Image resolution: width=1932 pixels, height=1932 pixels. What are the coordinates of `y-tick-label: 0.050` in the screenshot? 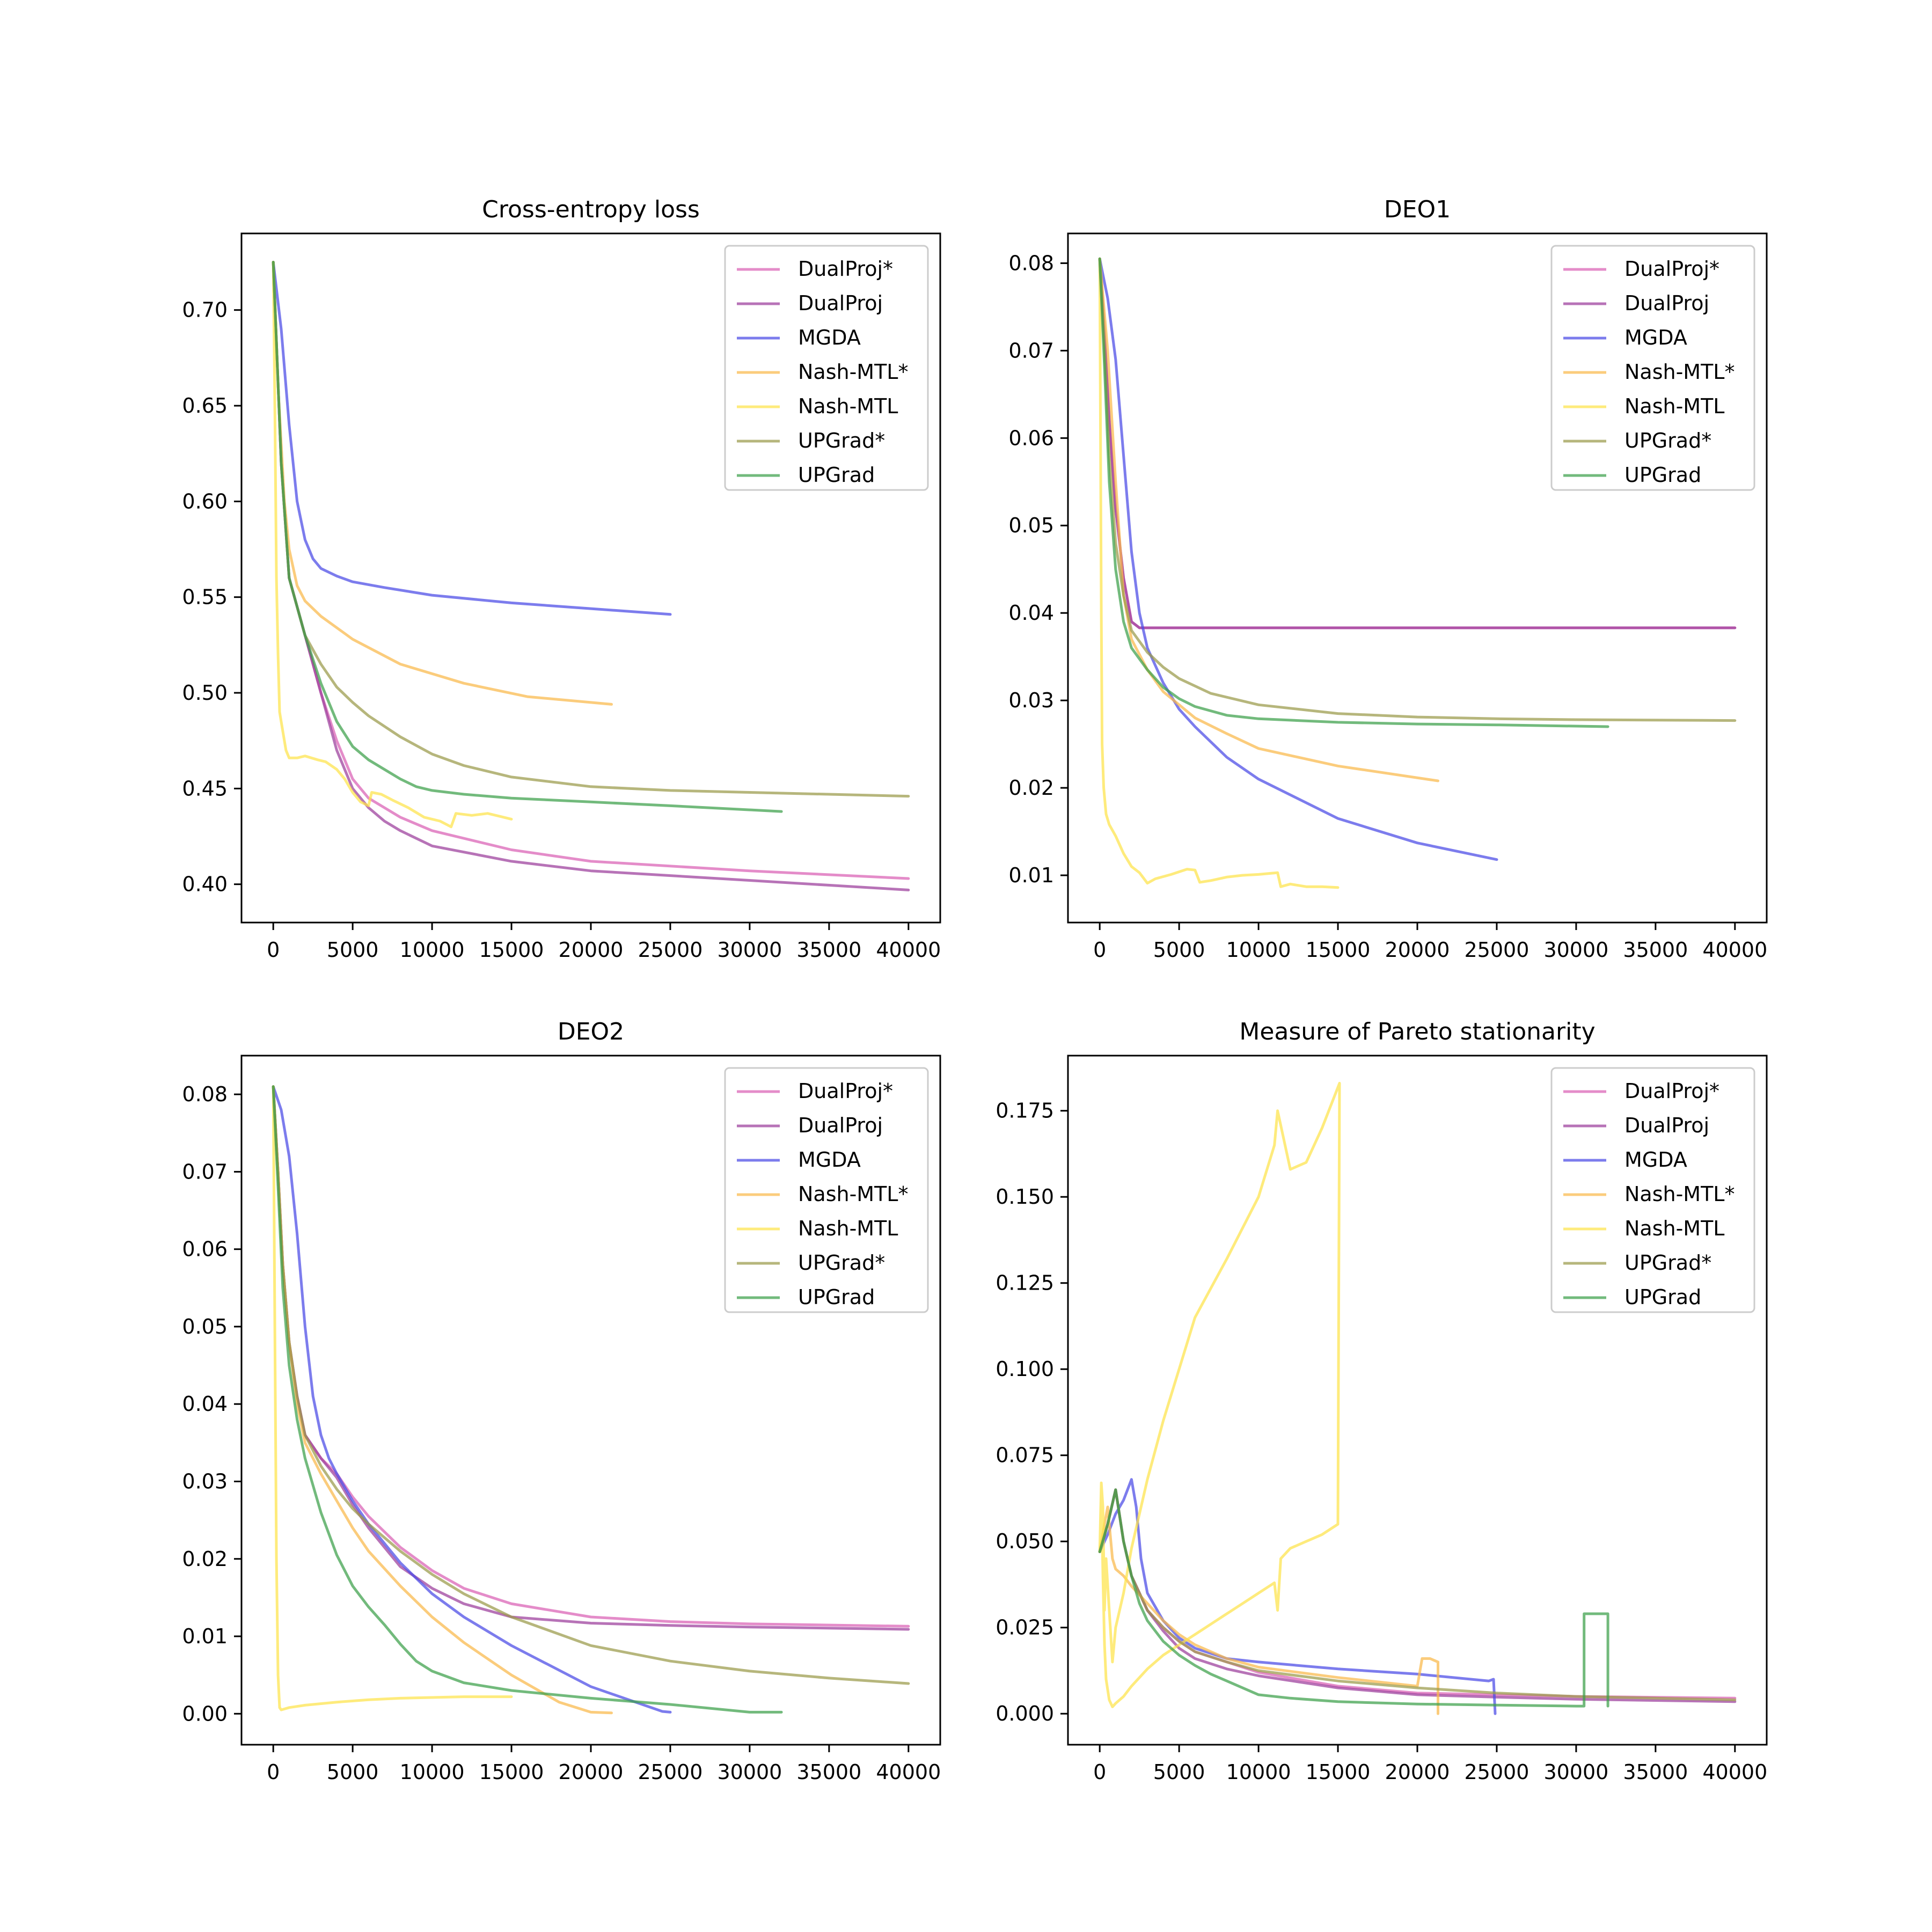 It's located at (1025, 1541).